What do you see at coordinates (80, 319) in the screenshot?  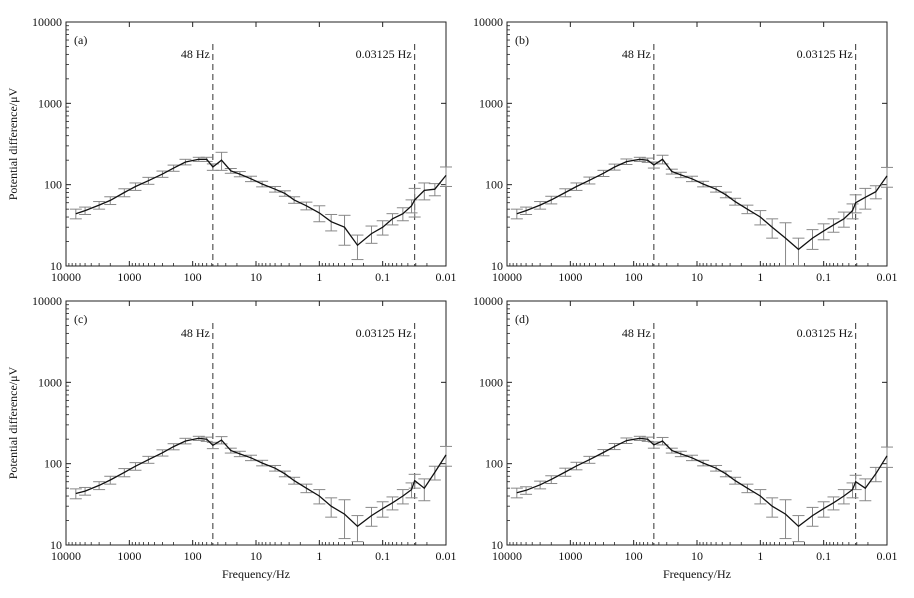 I see `panel-label: (c)` at bounding box center [80, 319].